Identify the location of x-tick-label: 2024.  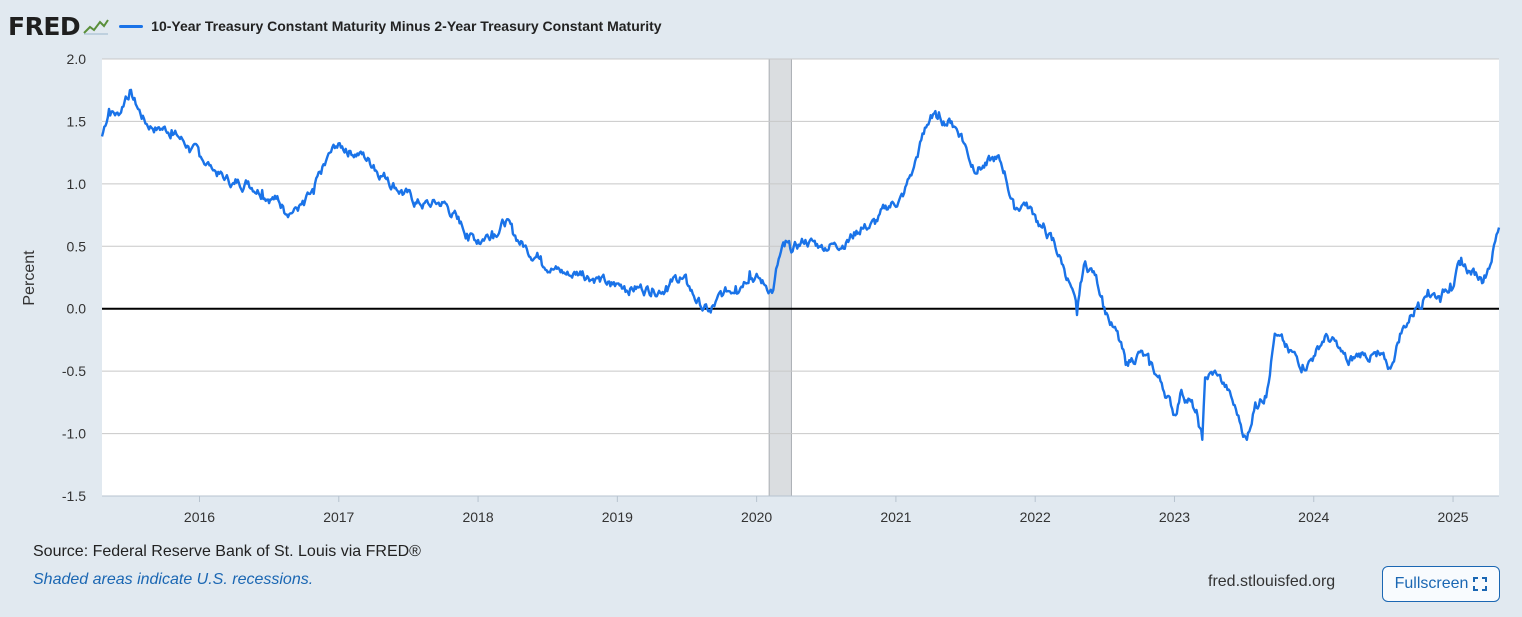
(1313, 517).